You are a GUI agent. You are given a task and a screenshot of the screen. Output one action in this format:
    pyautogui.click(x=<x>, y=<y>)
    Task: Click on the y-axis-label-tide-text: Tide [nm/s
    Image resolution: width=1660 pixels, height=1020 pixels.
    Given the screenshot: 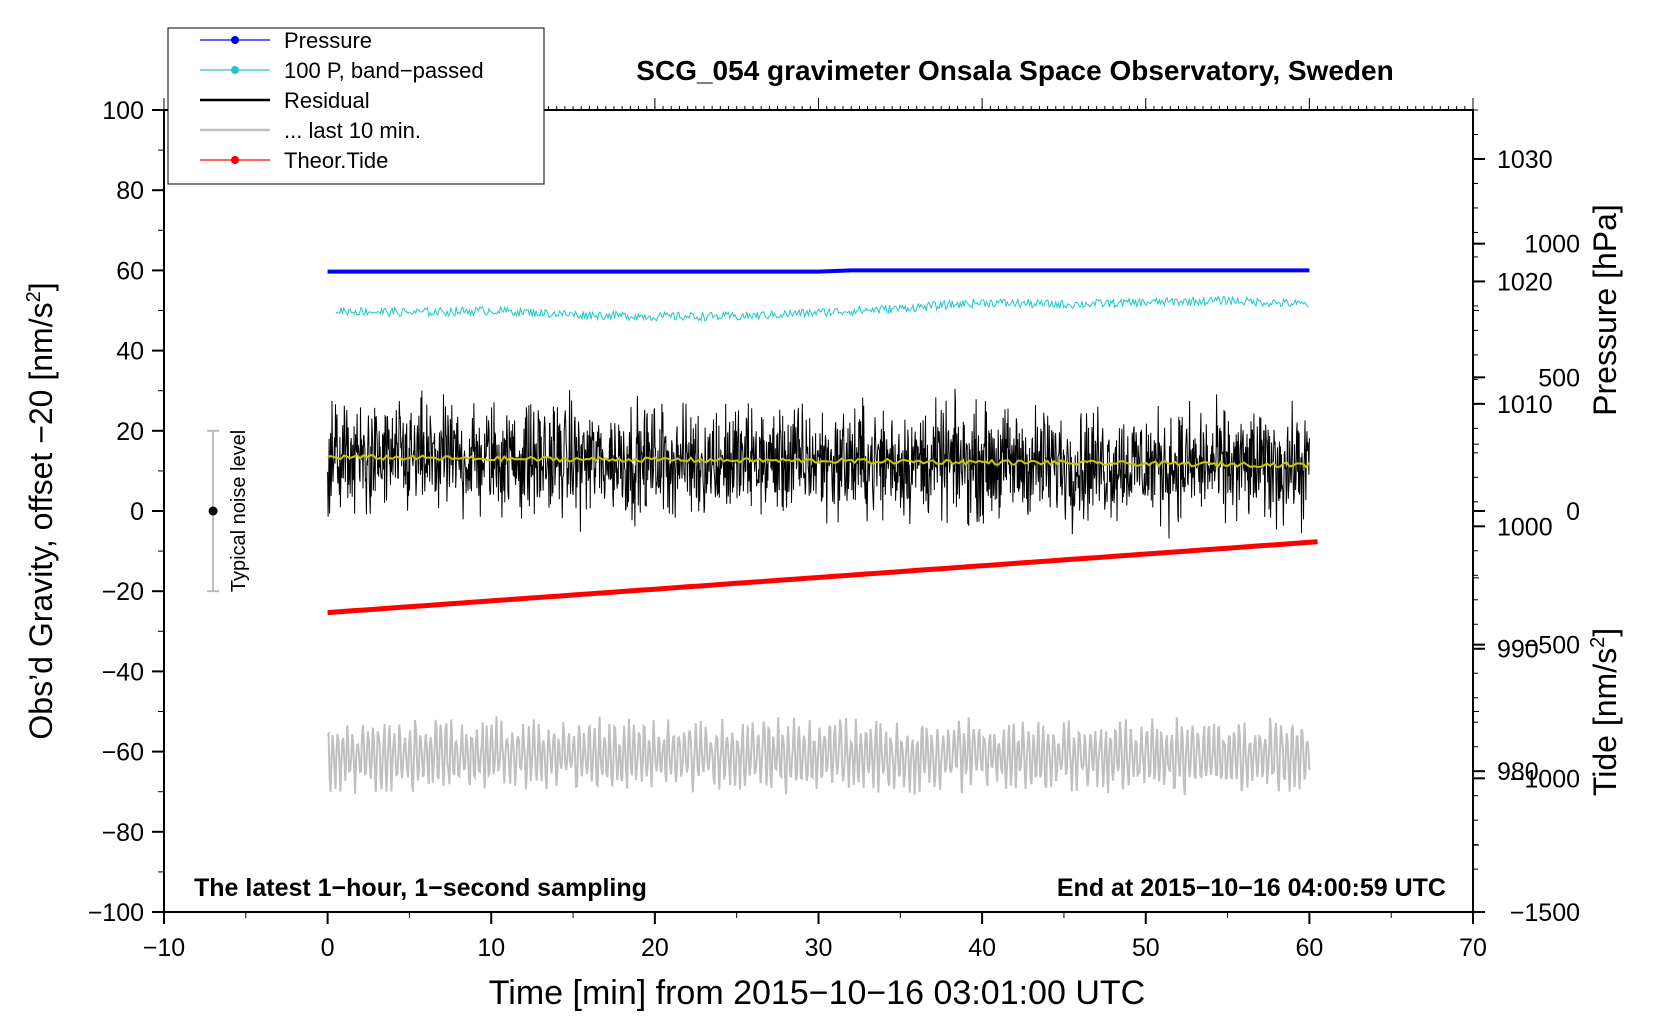 What is the action you would take?
    pyautogui.click(x=1605, y=722)
    